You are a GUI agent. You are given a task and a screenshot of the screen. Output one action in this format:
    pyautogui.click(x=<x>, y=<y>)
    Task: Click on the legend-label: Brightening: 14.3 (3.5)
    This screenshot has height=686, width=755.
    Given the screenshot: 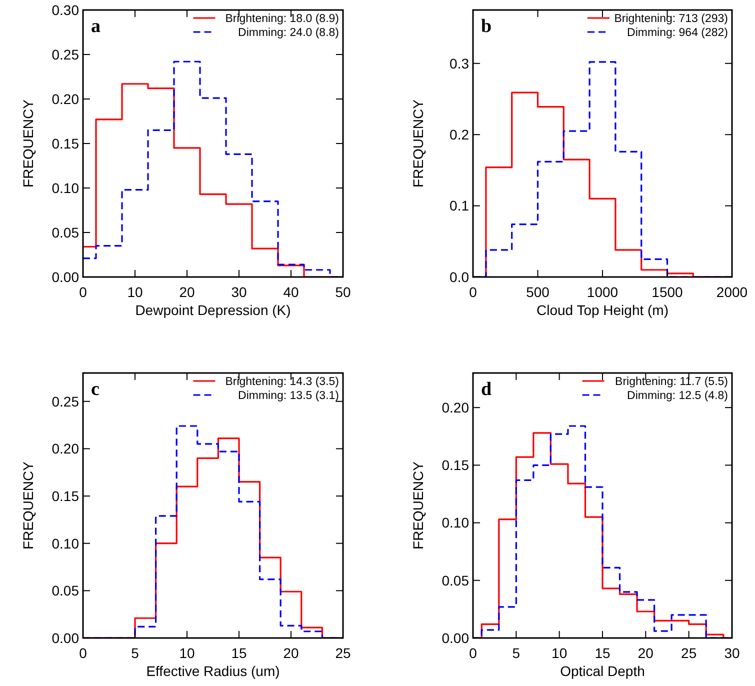 What is the action you would take?
    pyautogui.click(x=282, y=382)
    